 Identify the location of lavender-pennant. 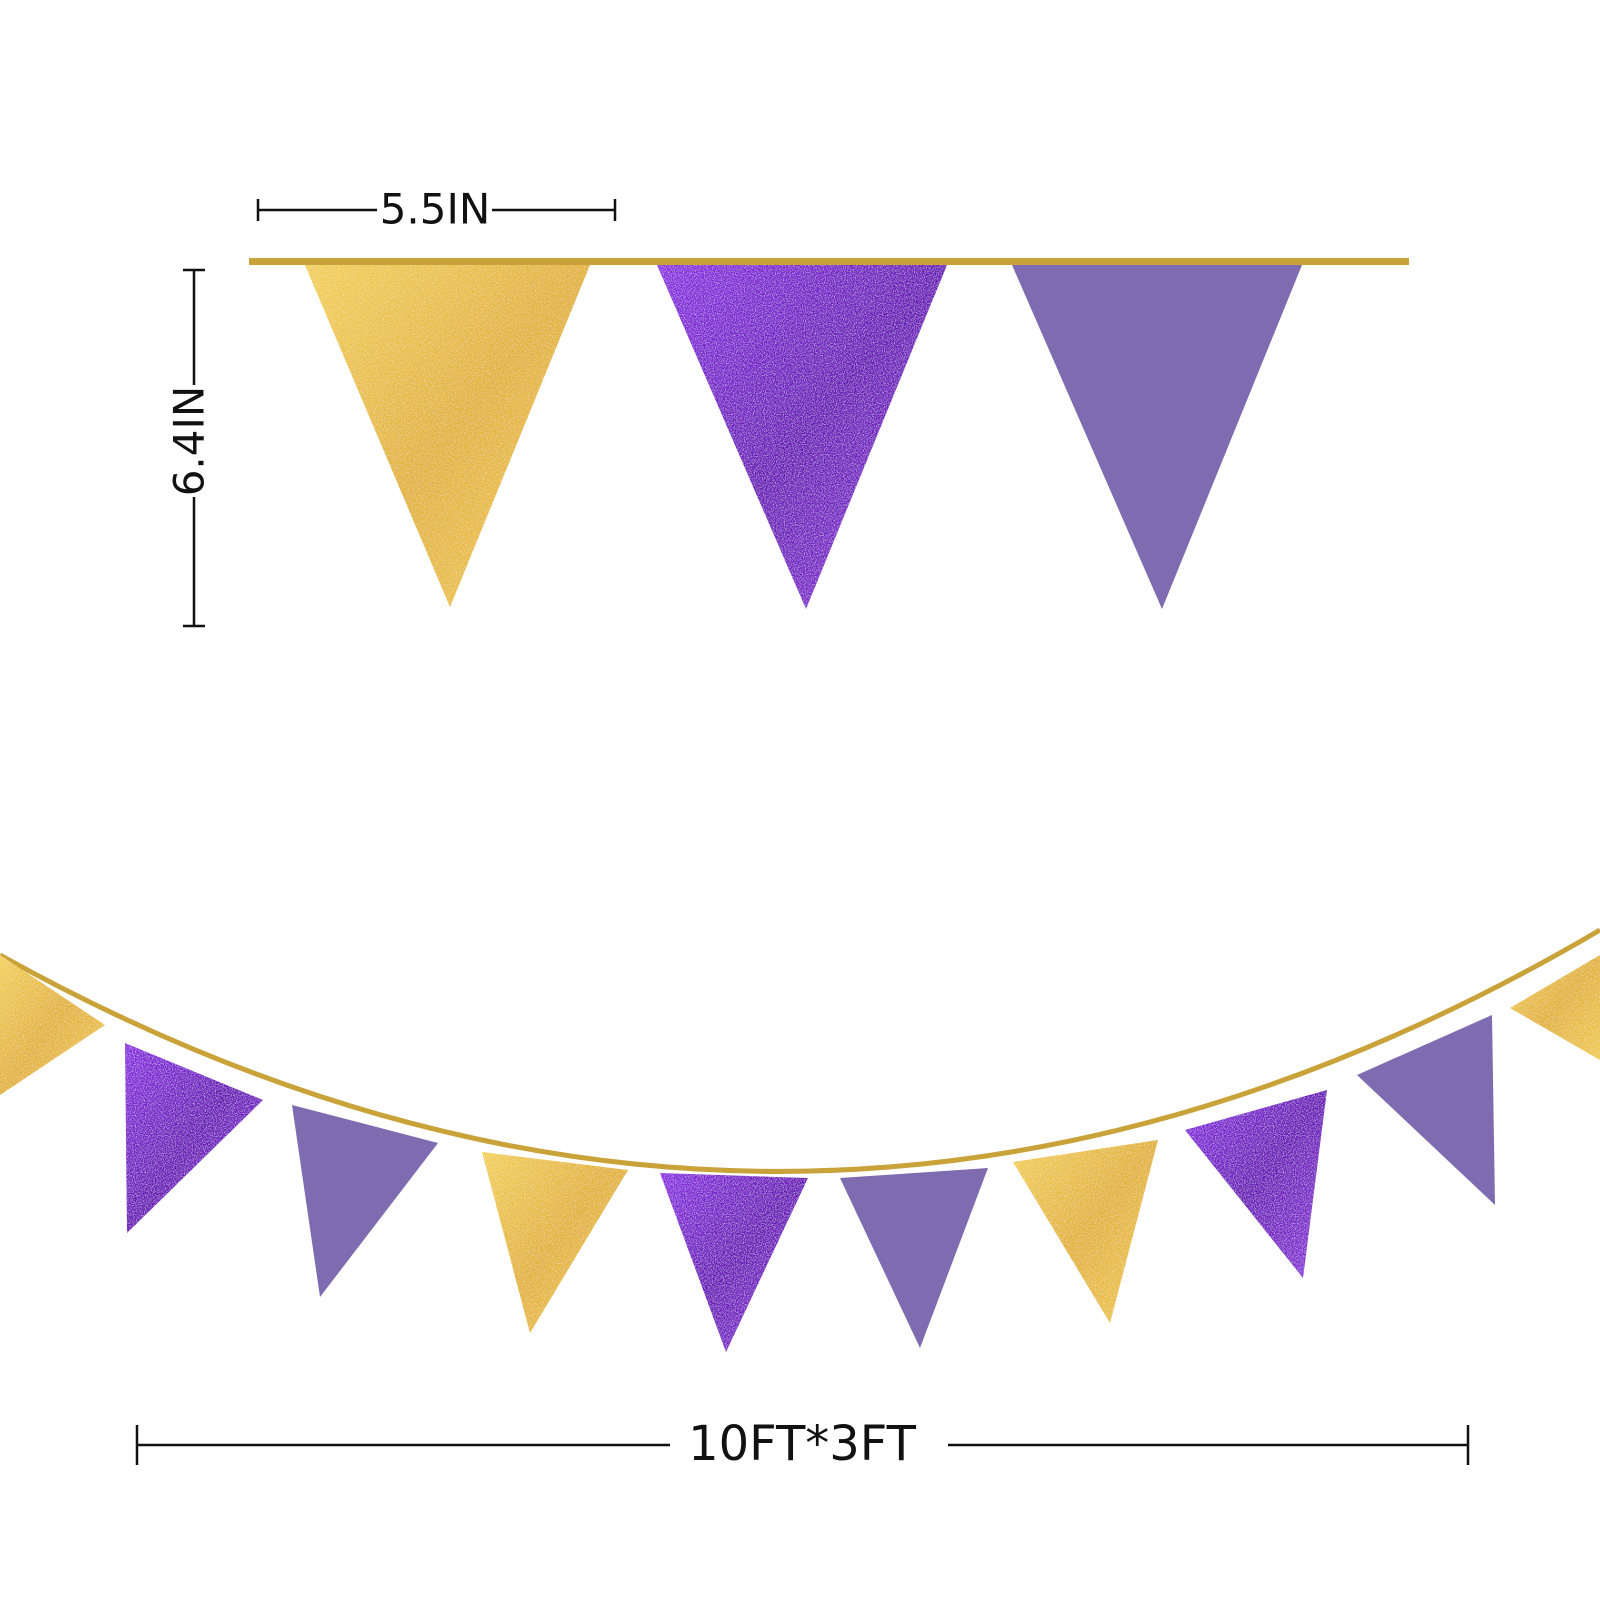
(1157, 437).